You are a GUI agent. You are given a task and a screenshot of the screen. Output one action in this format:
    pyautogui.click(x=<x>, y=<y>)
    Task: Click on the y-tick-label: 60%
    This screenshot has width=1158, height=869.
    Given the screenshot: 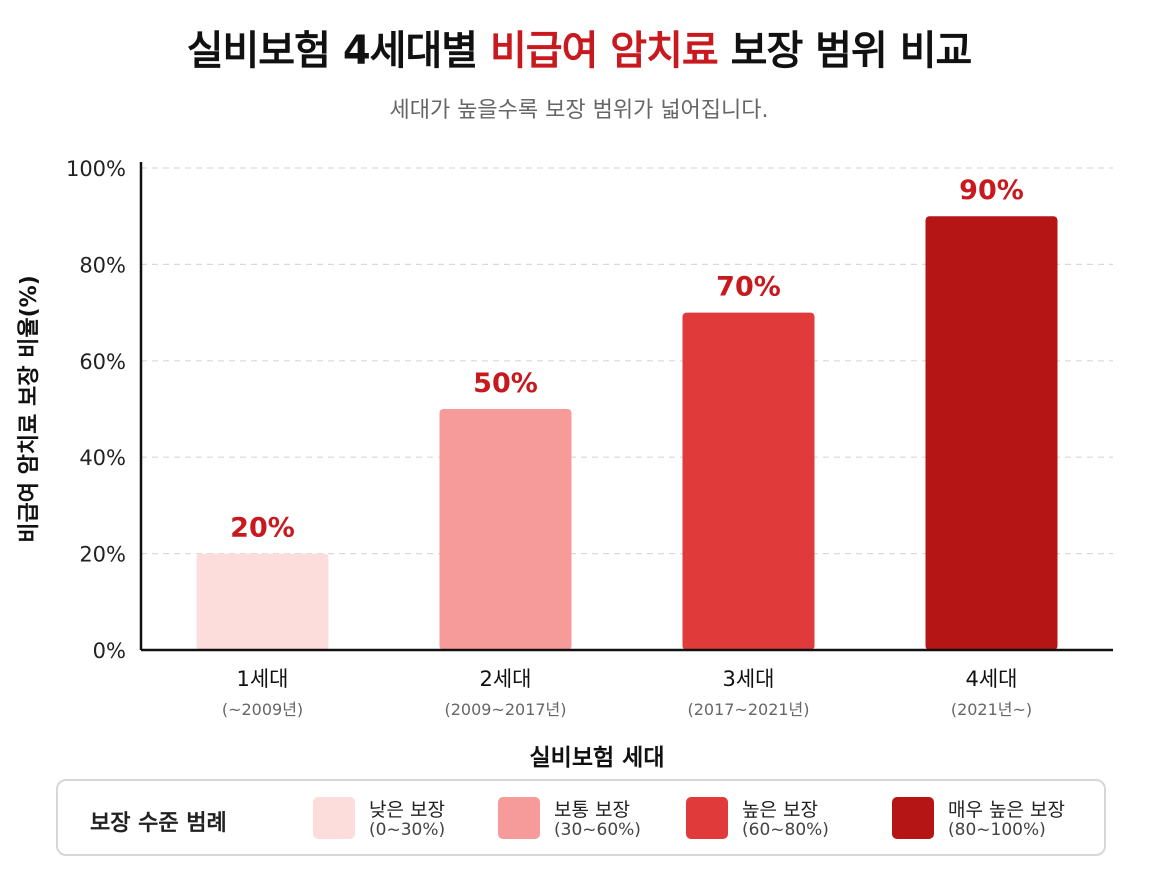 What is the action you would take?
    pyautogui.click(x=102, y=362)
    